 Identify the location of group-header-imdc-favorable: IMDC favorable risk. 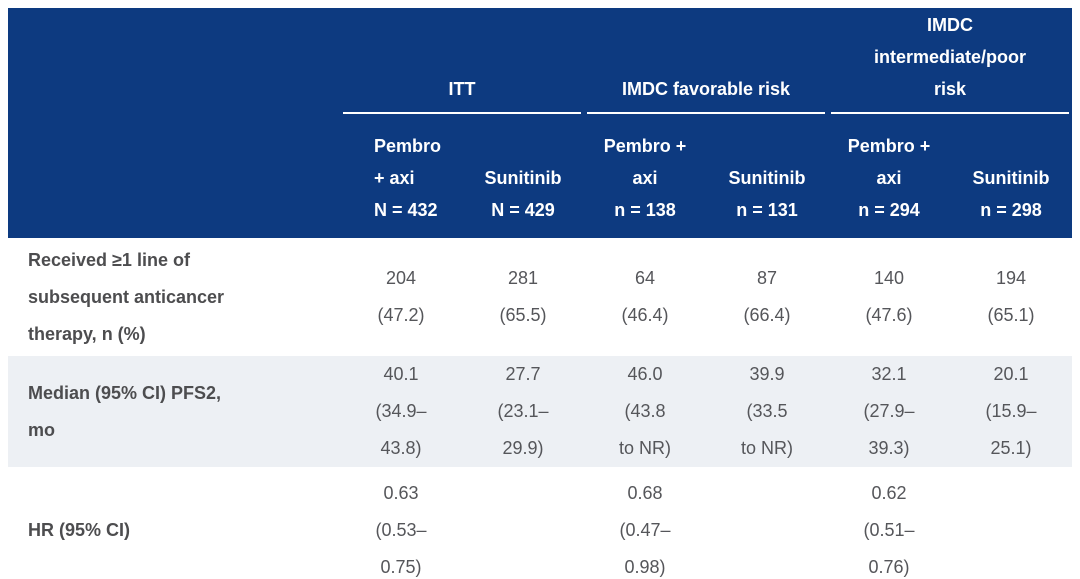
(706, 61).